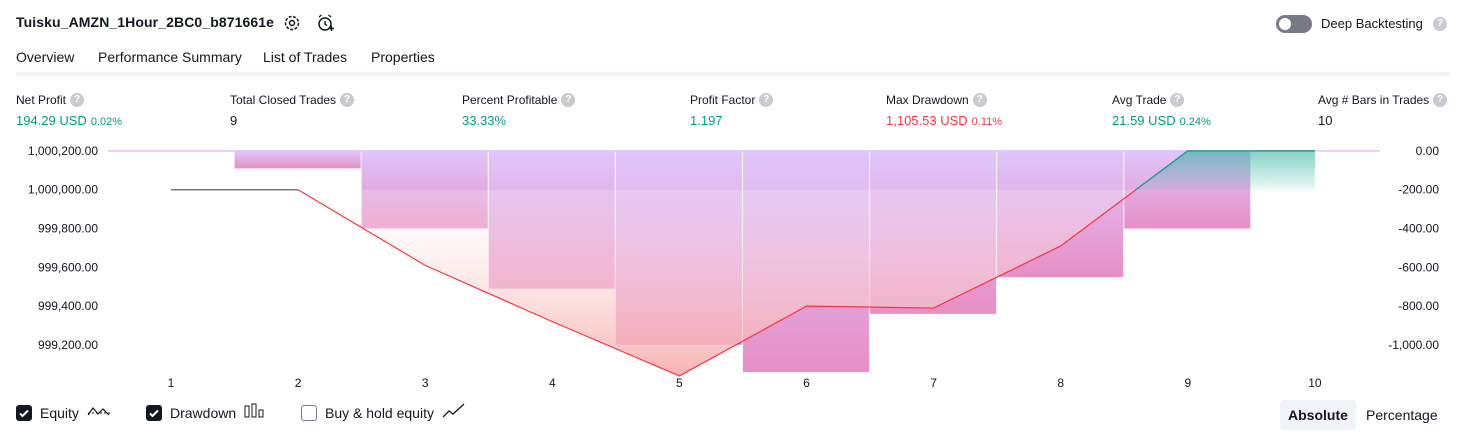  Describe the element at coordinates (171, 383) in the screenshot. I see `x-axis-tick-label: 1` at that location.